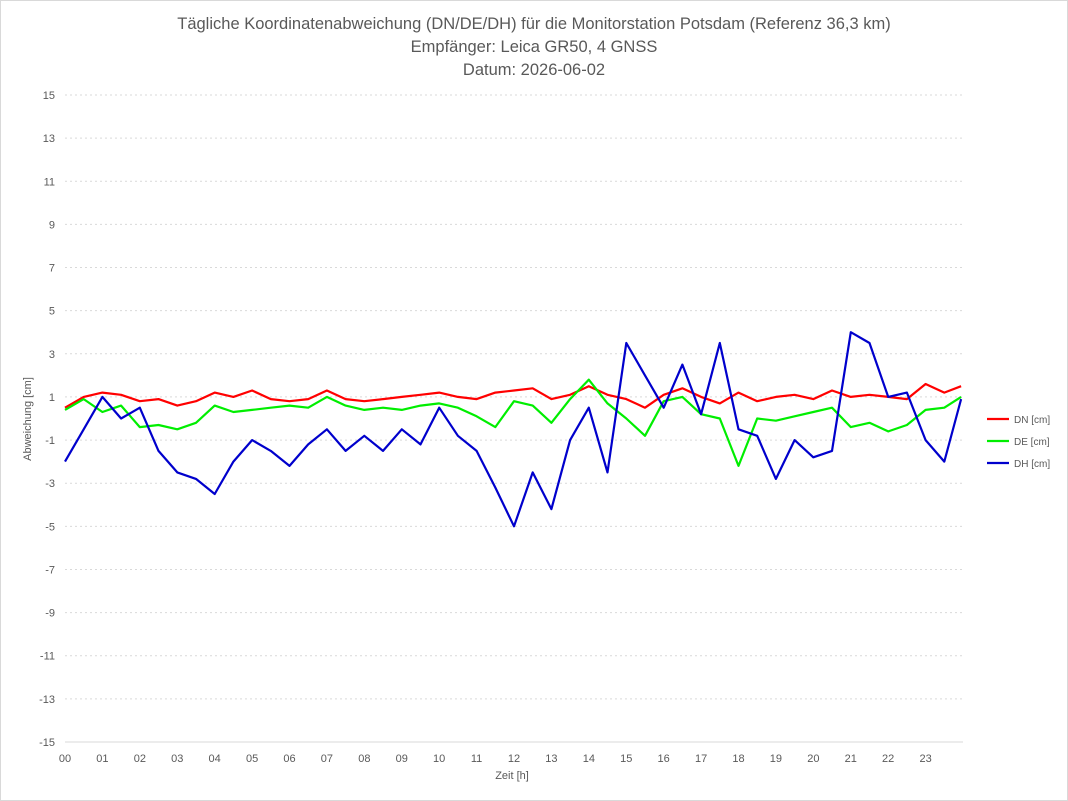  I want to click on y-tick-label: -5, so click(50, 527).